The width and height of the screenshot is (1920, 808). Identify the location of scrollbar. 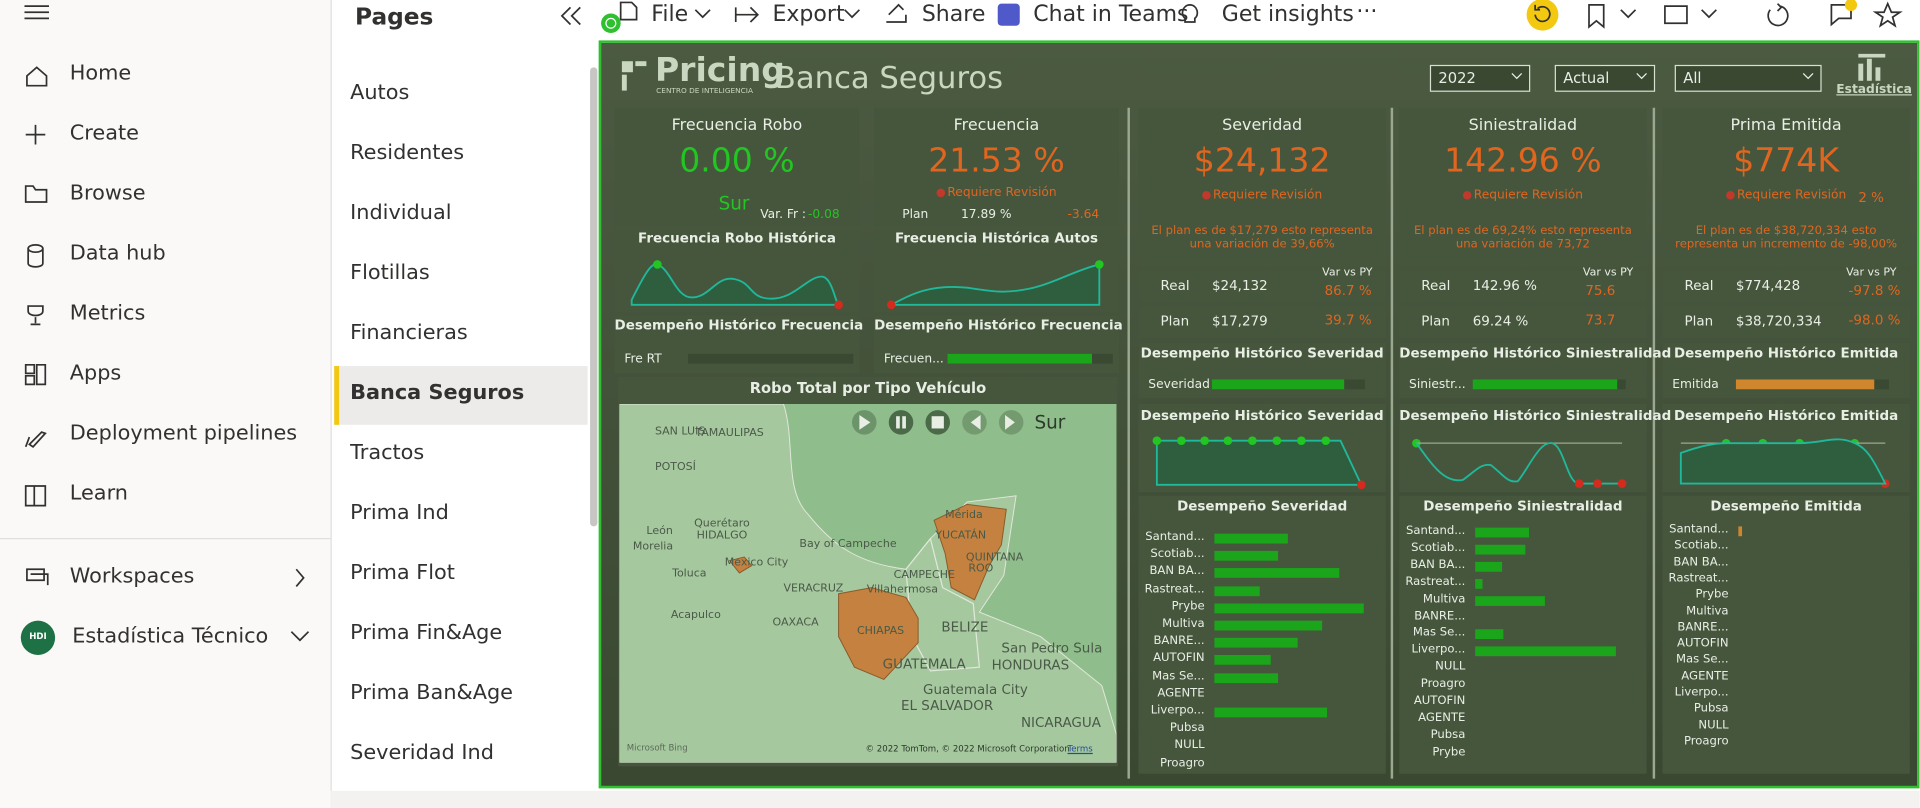
(594, 297).